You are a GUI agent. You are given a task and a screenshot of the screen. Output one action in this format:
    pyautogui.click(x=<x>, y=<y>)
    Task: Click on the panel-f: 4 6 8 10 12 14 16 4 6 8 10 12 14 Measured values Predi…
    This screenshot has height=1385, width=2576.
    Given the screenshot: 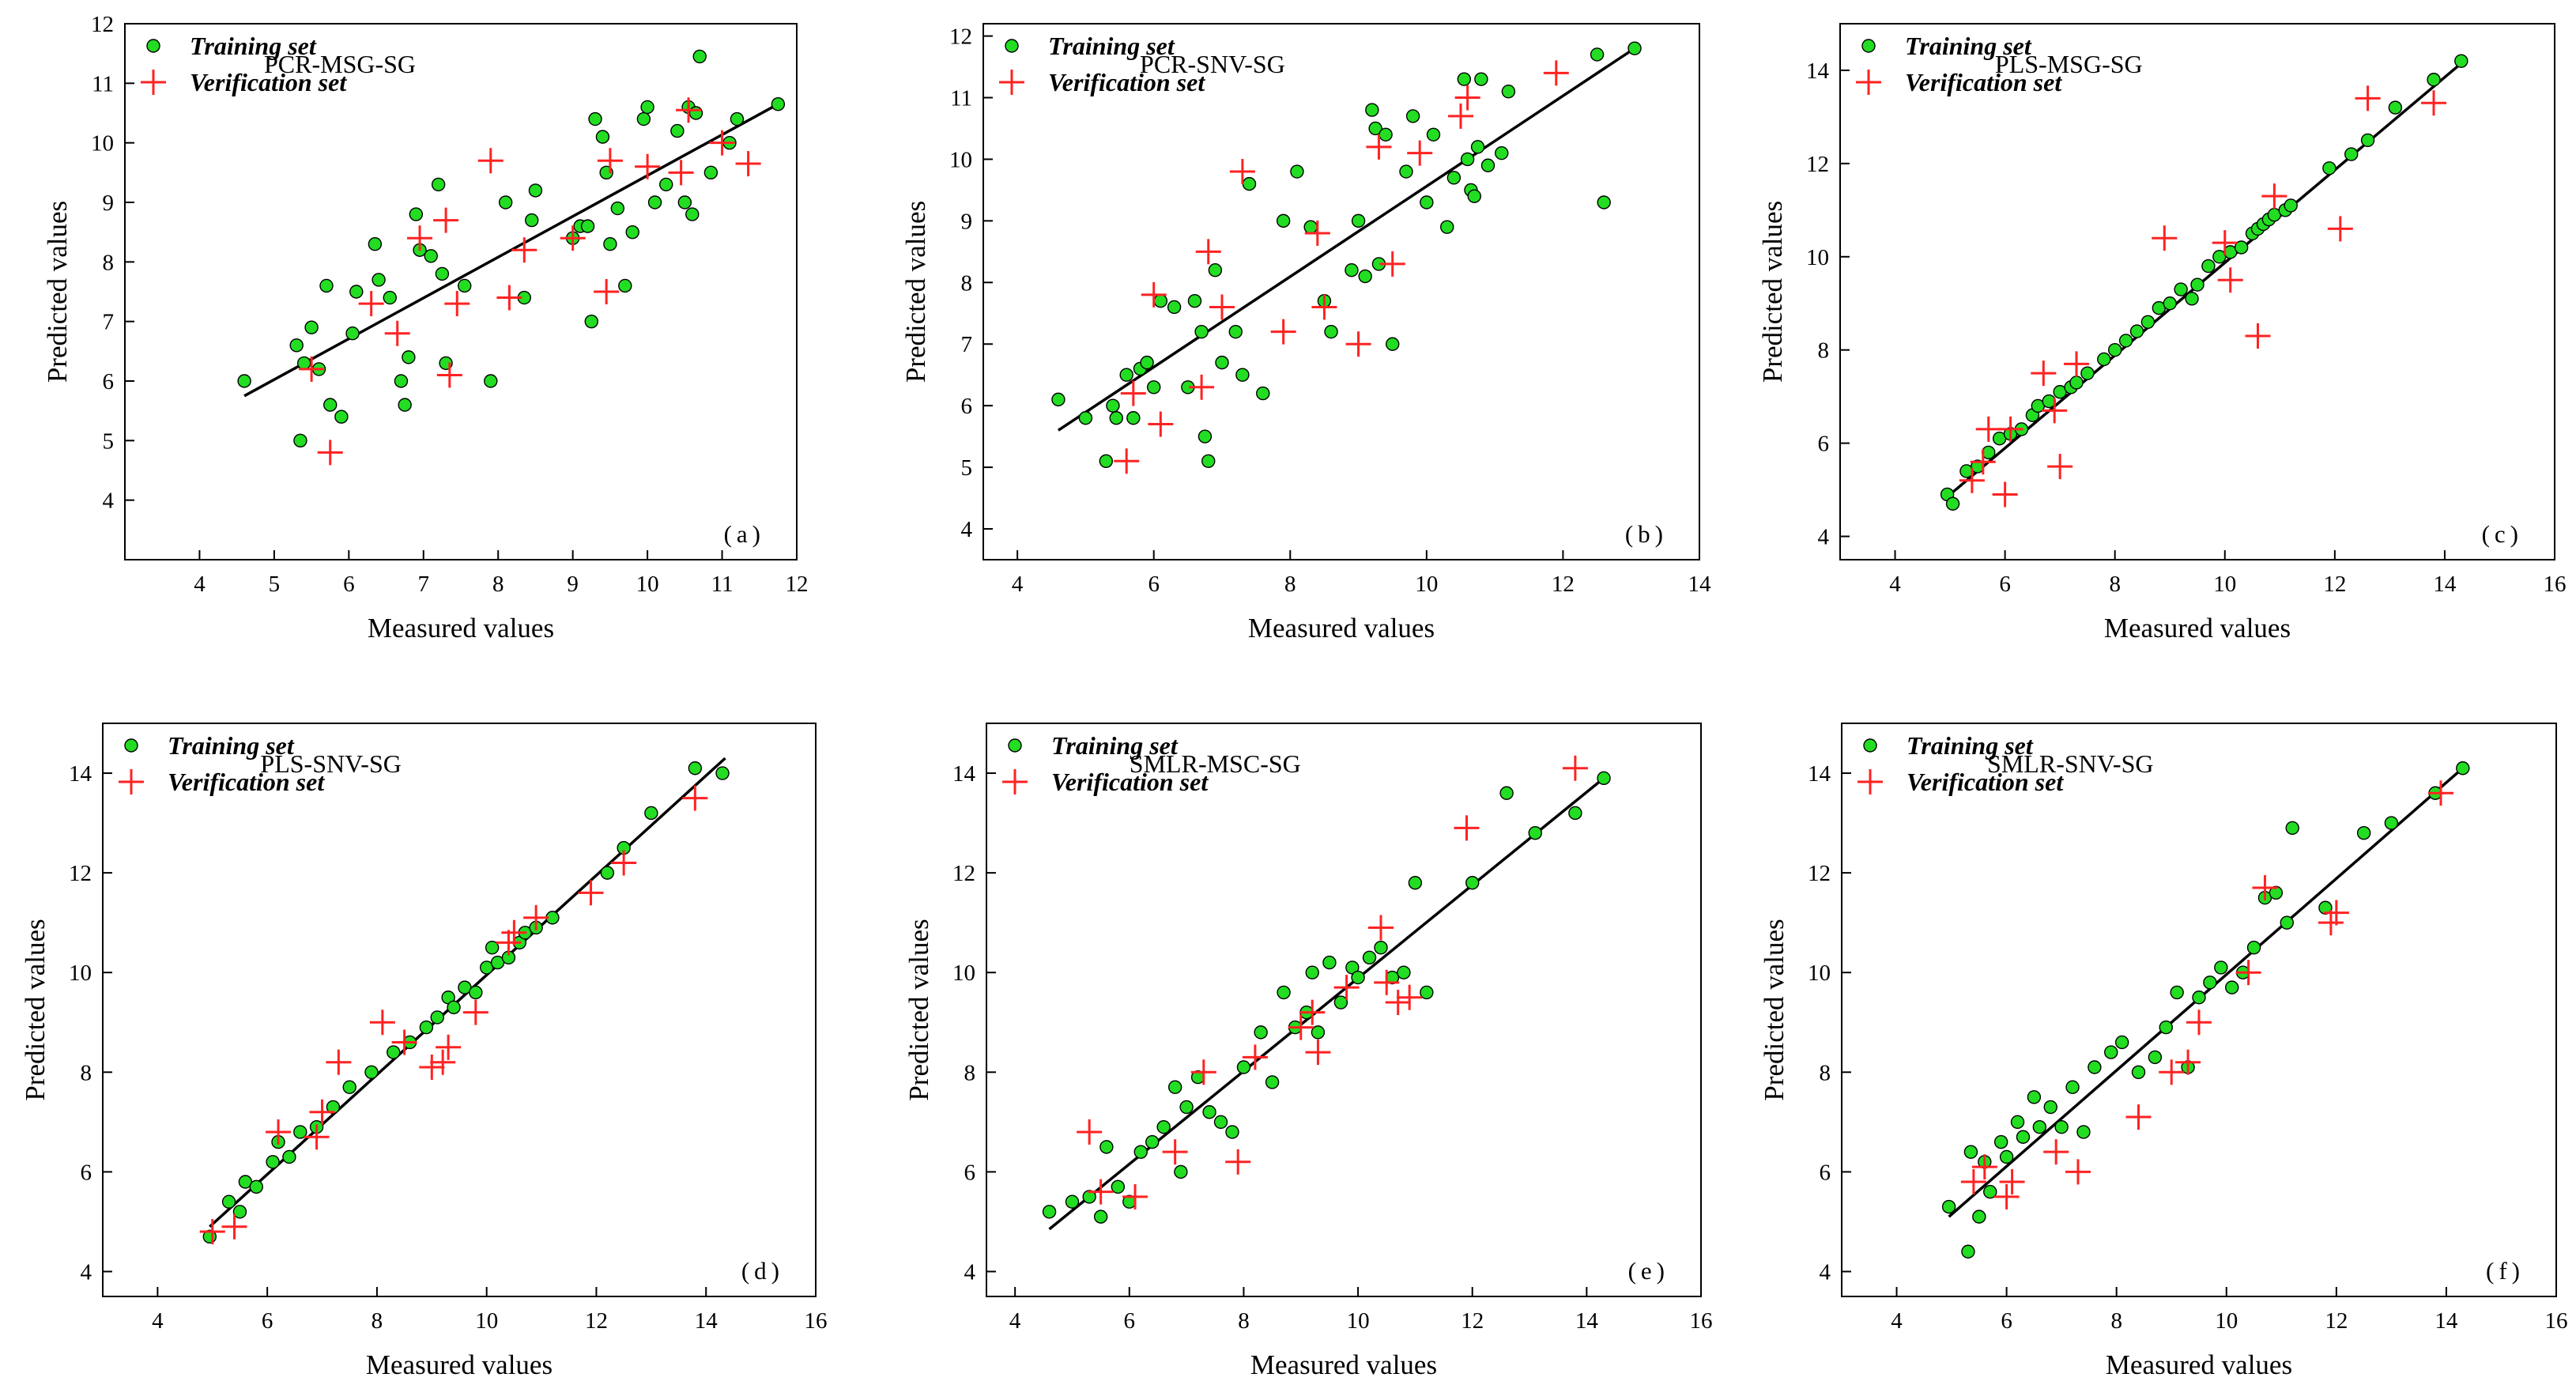 What is the action you would take?
    pyautogui.click(x=2163, y=1051)
    